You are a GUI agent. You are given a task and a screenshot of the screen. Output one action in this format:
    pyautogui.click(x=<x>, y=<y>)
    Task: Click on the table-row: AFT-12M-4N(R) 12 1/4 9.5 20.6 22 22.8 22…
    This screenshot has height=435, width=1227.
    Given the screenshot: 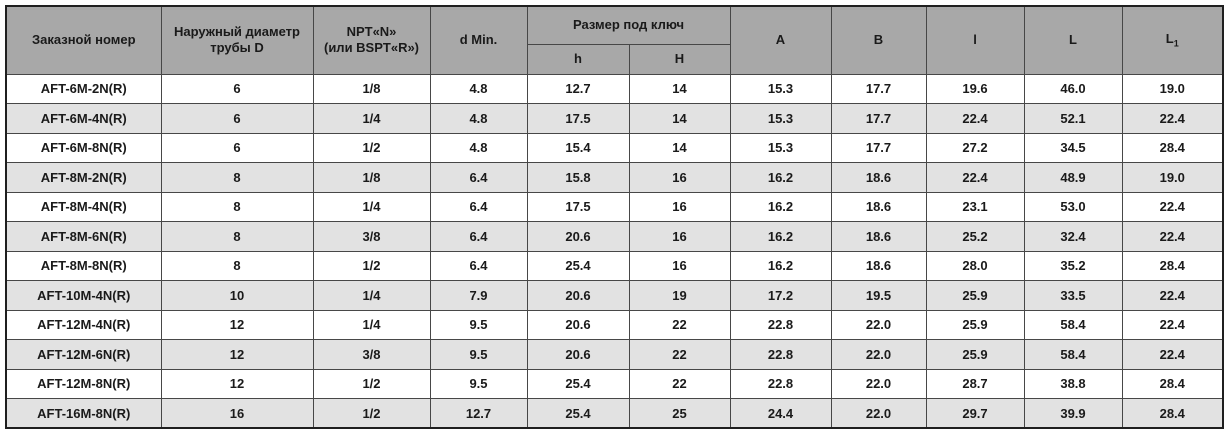 What is the action you would take?
    pyautogui.click(x=614, y=324)
    